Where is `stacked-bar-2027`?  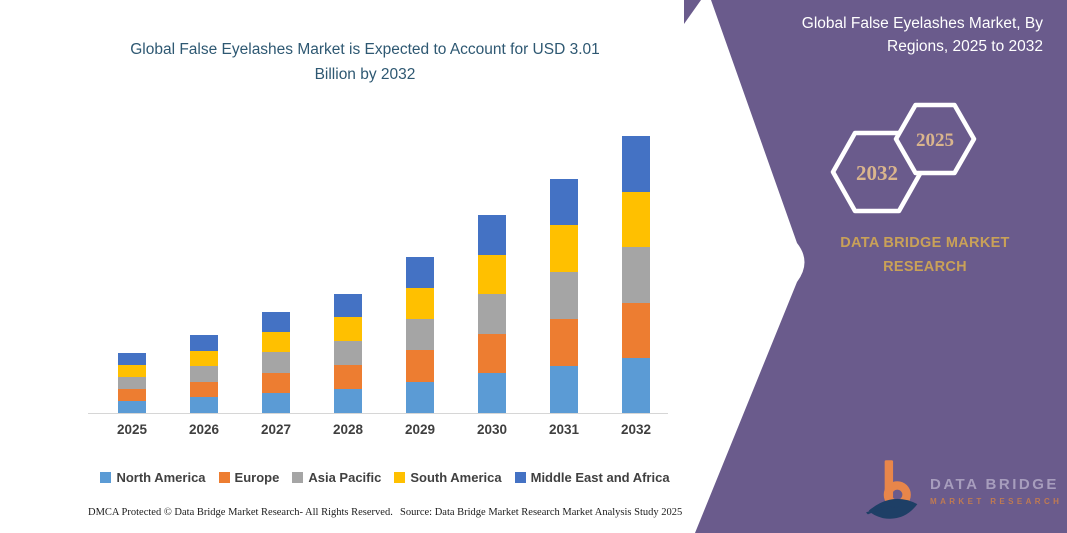
stacked-bar-2027 is located at coordinates (276, 362).